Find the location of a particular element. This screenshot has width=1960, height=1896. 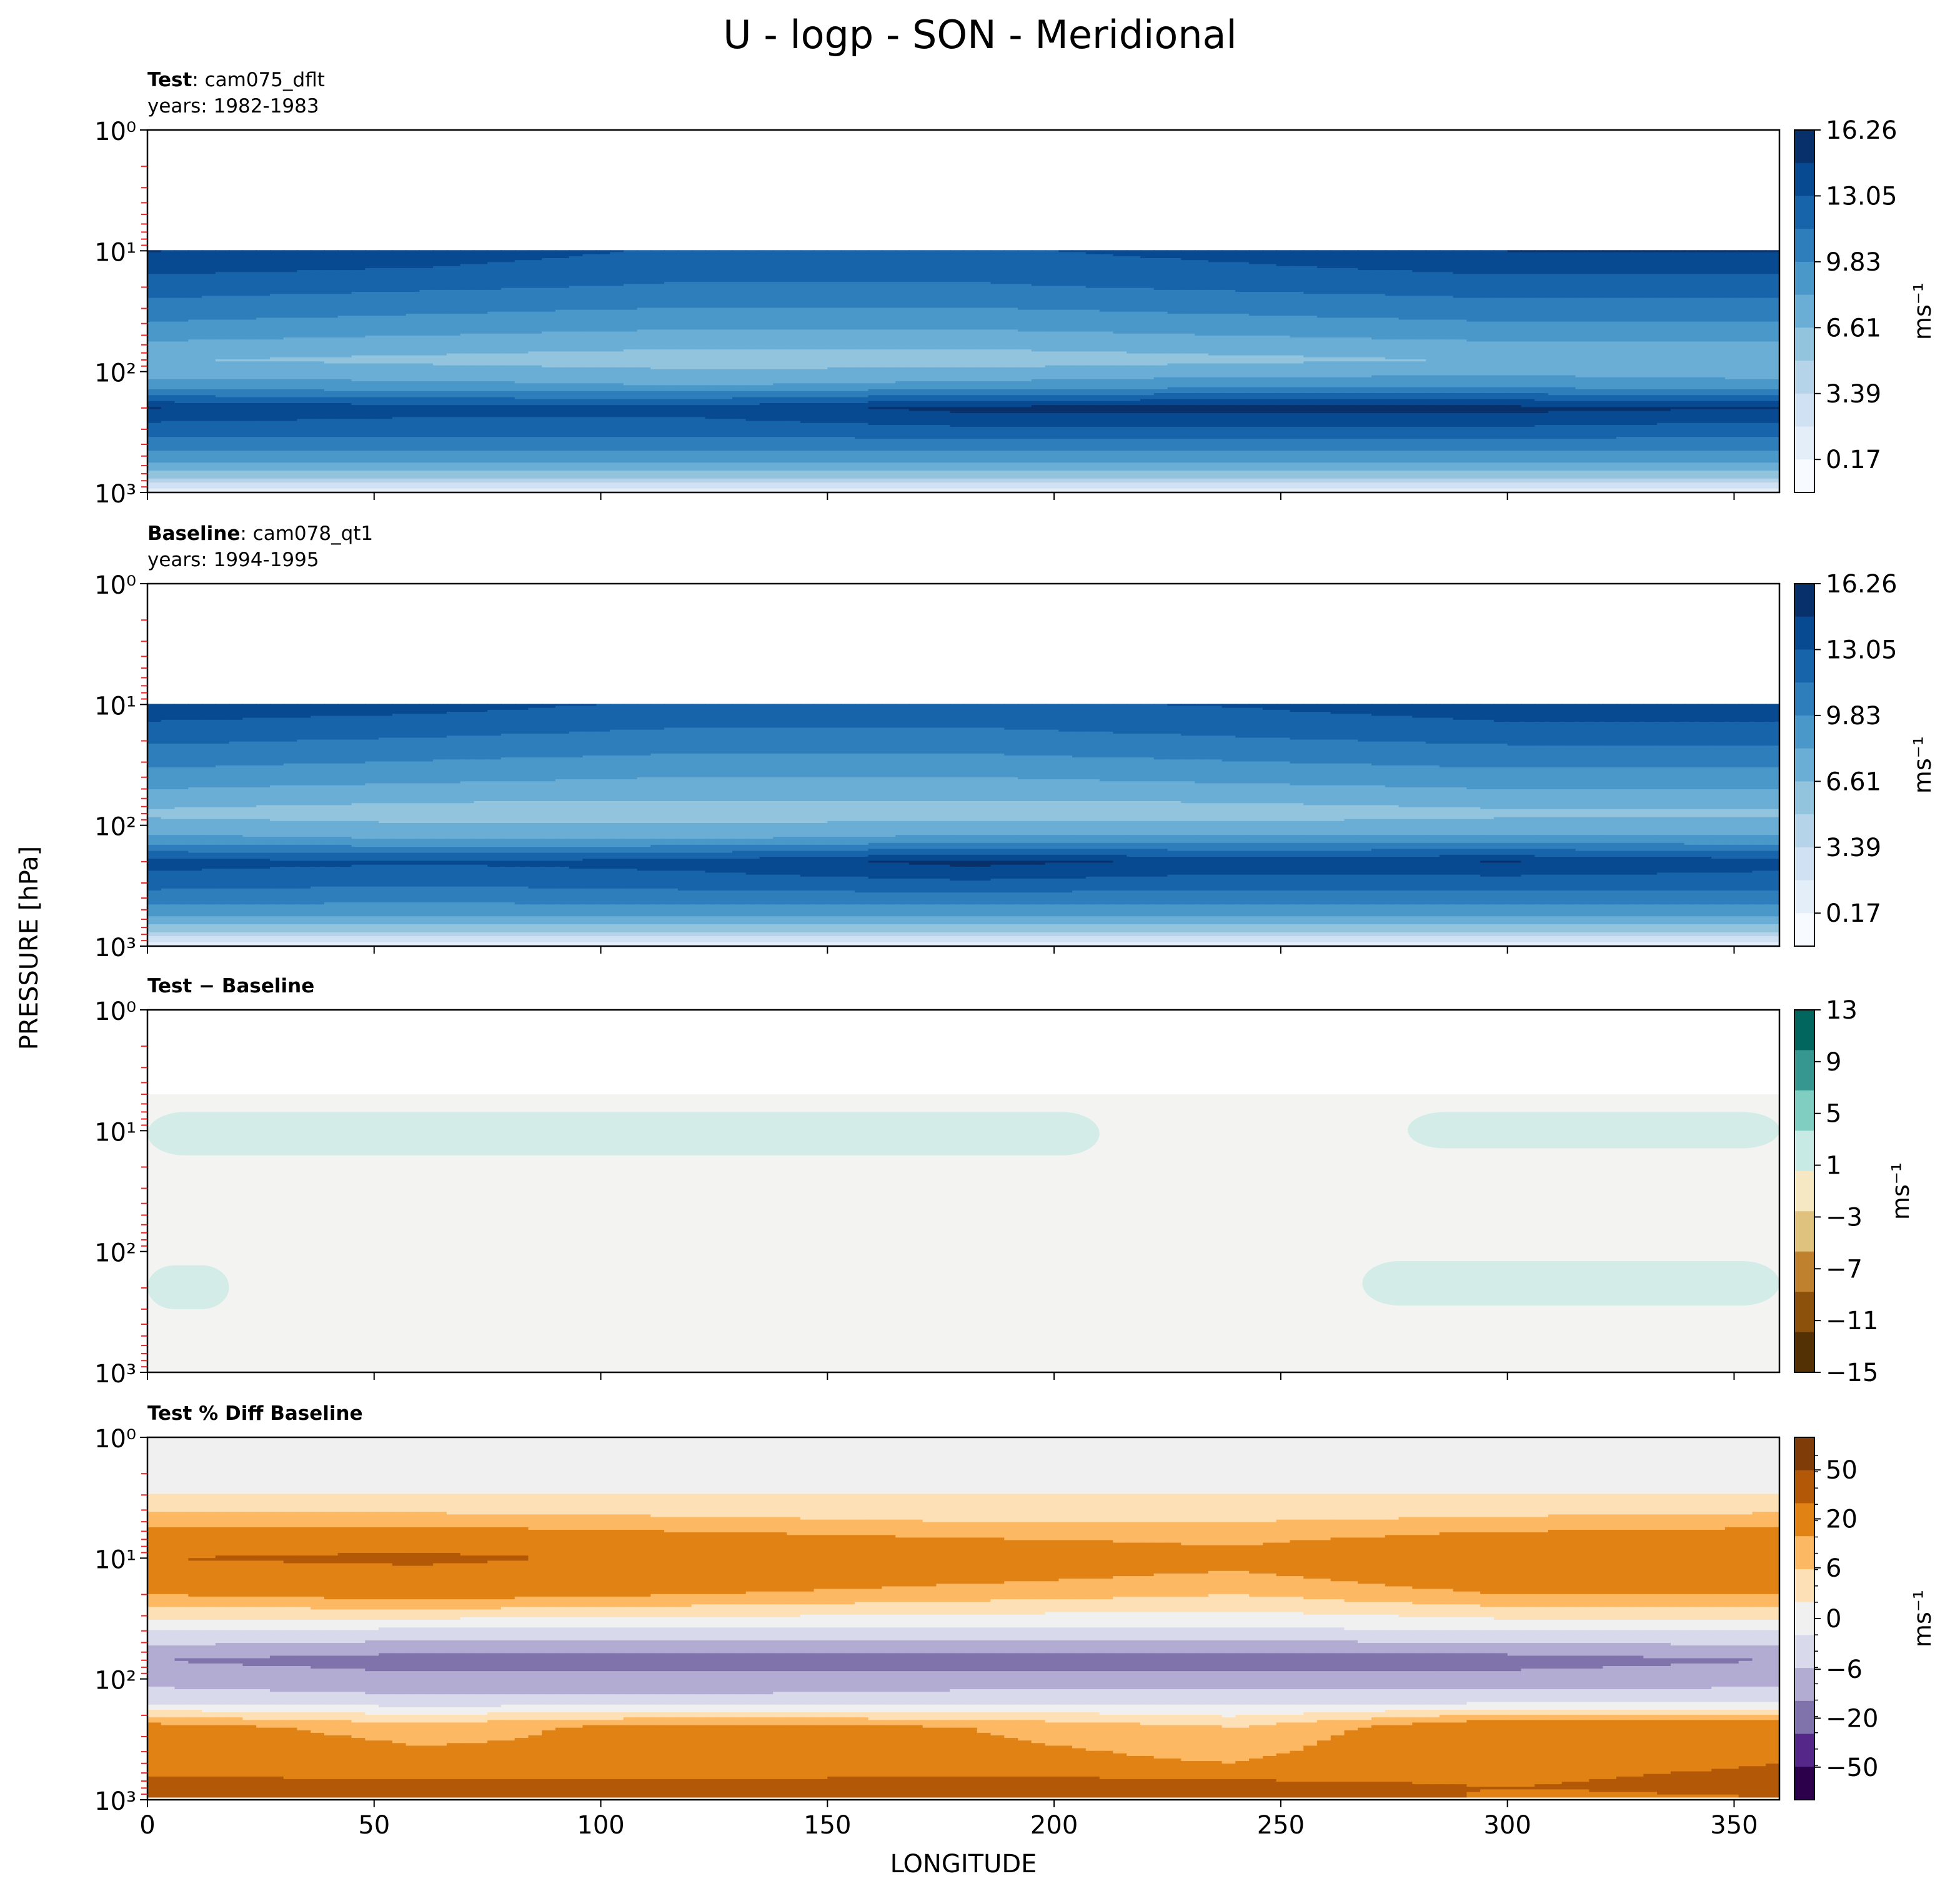

colorbar-tick-label: 20 is located at coordinates (1842, 1519).